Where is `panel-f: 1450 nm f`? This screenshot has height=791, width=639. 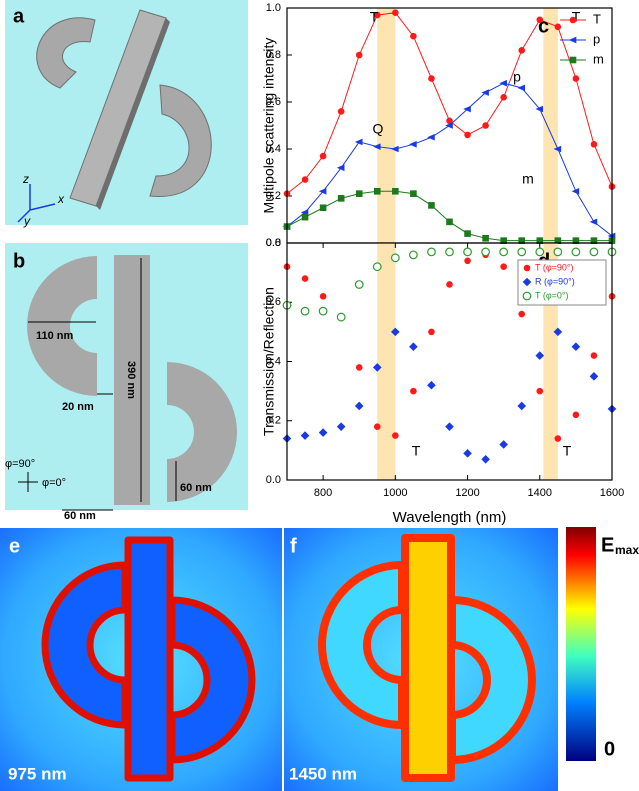 panel-f: 1450 nm f is located at coordinates (421, 659).